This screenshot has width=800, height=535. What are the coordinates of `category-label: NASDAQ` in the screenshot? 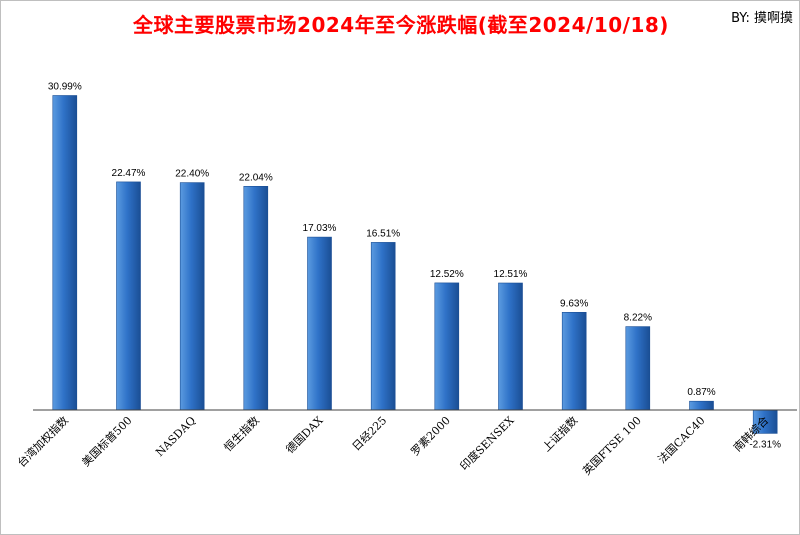 It's located at (175, 436).